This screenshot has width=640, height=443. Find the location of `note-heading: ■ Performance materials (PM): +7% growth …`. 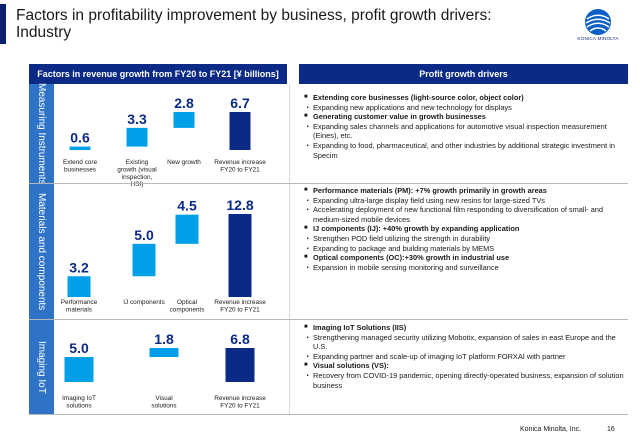

note-heading: ■ Performance materials (PM): +7% growth … is located at coordinates (425, 190).